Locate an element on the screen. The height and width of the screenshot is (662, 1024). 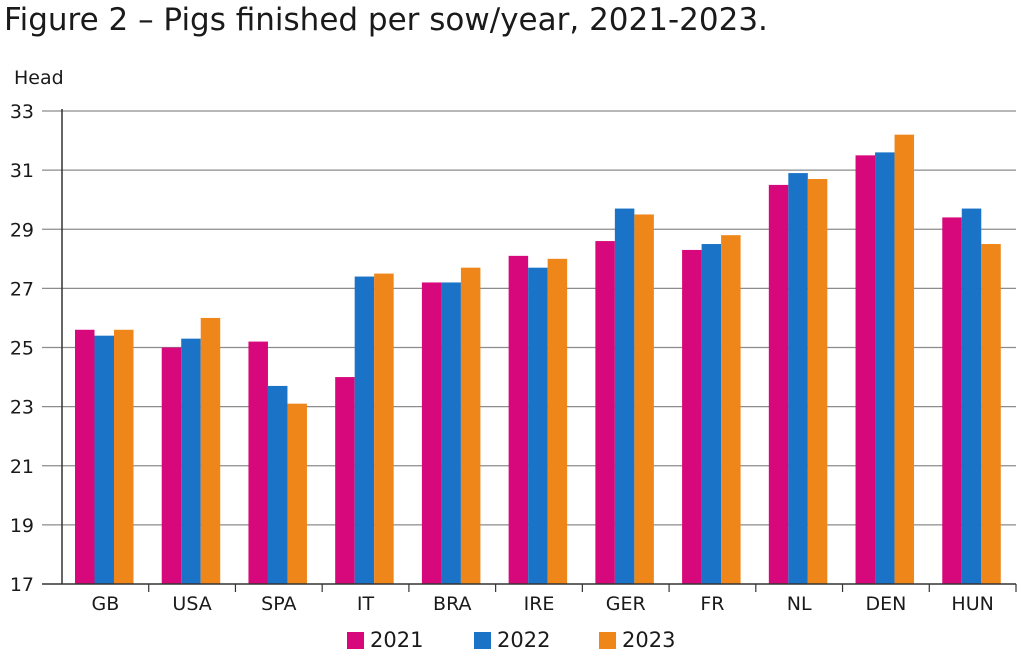
legend-label: 2021 is located at coordinates (397, 640).